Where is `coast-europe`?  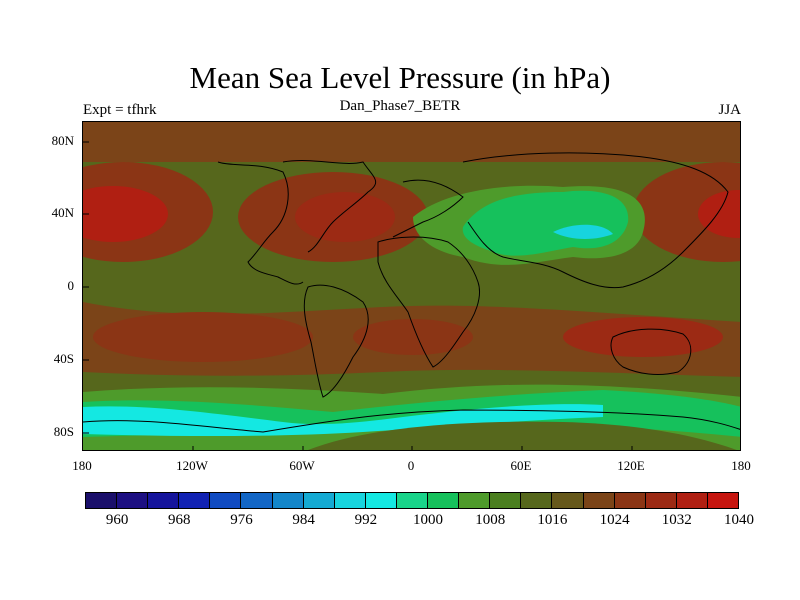
coast-europe is located at coordinates (428, 208).